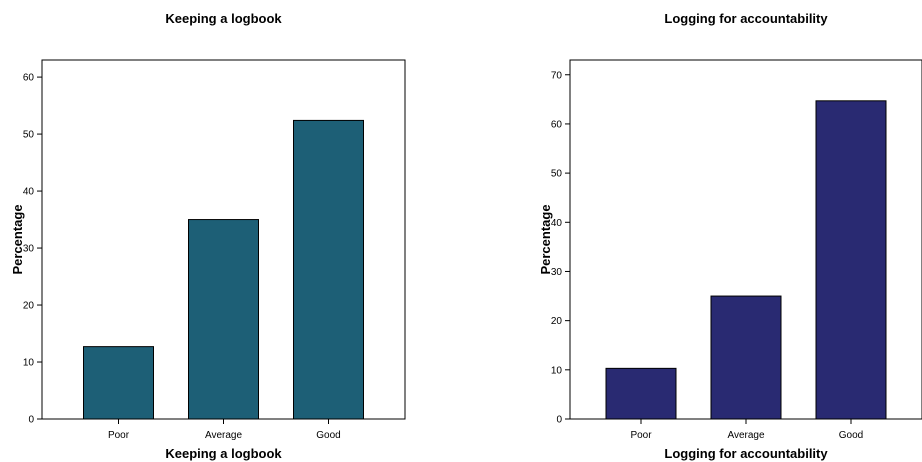 This screenshot has height=462, width=922. I want to click on x-axis-title: Keeping a logbook, so click(223, 453).